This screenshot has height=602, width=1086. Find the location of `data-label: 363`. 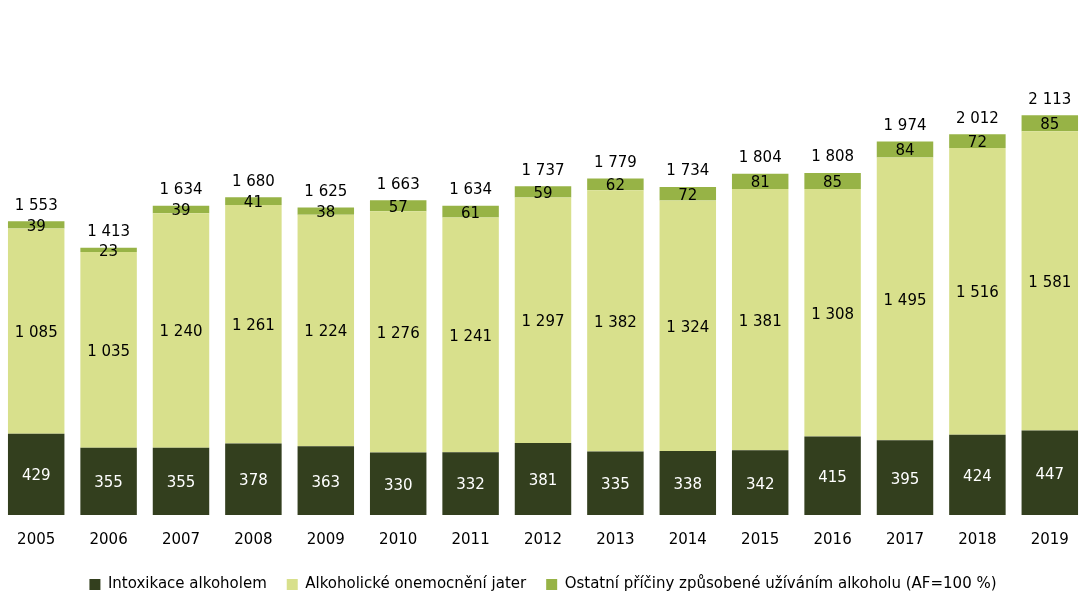

data-label: 363 is located at coordinates (326, 481).